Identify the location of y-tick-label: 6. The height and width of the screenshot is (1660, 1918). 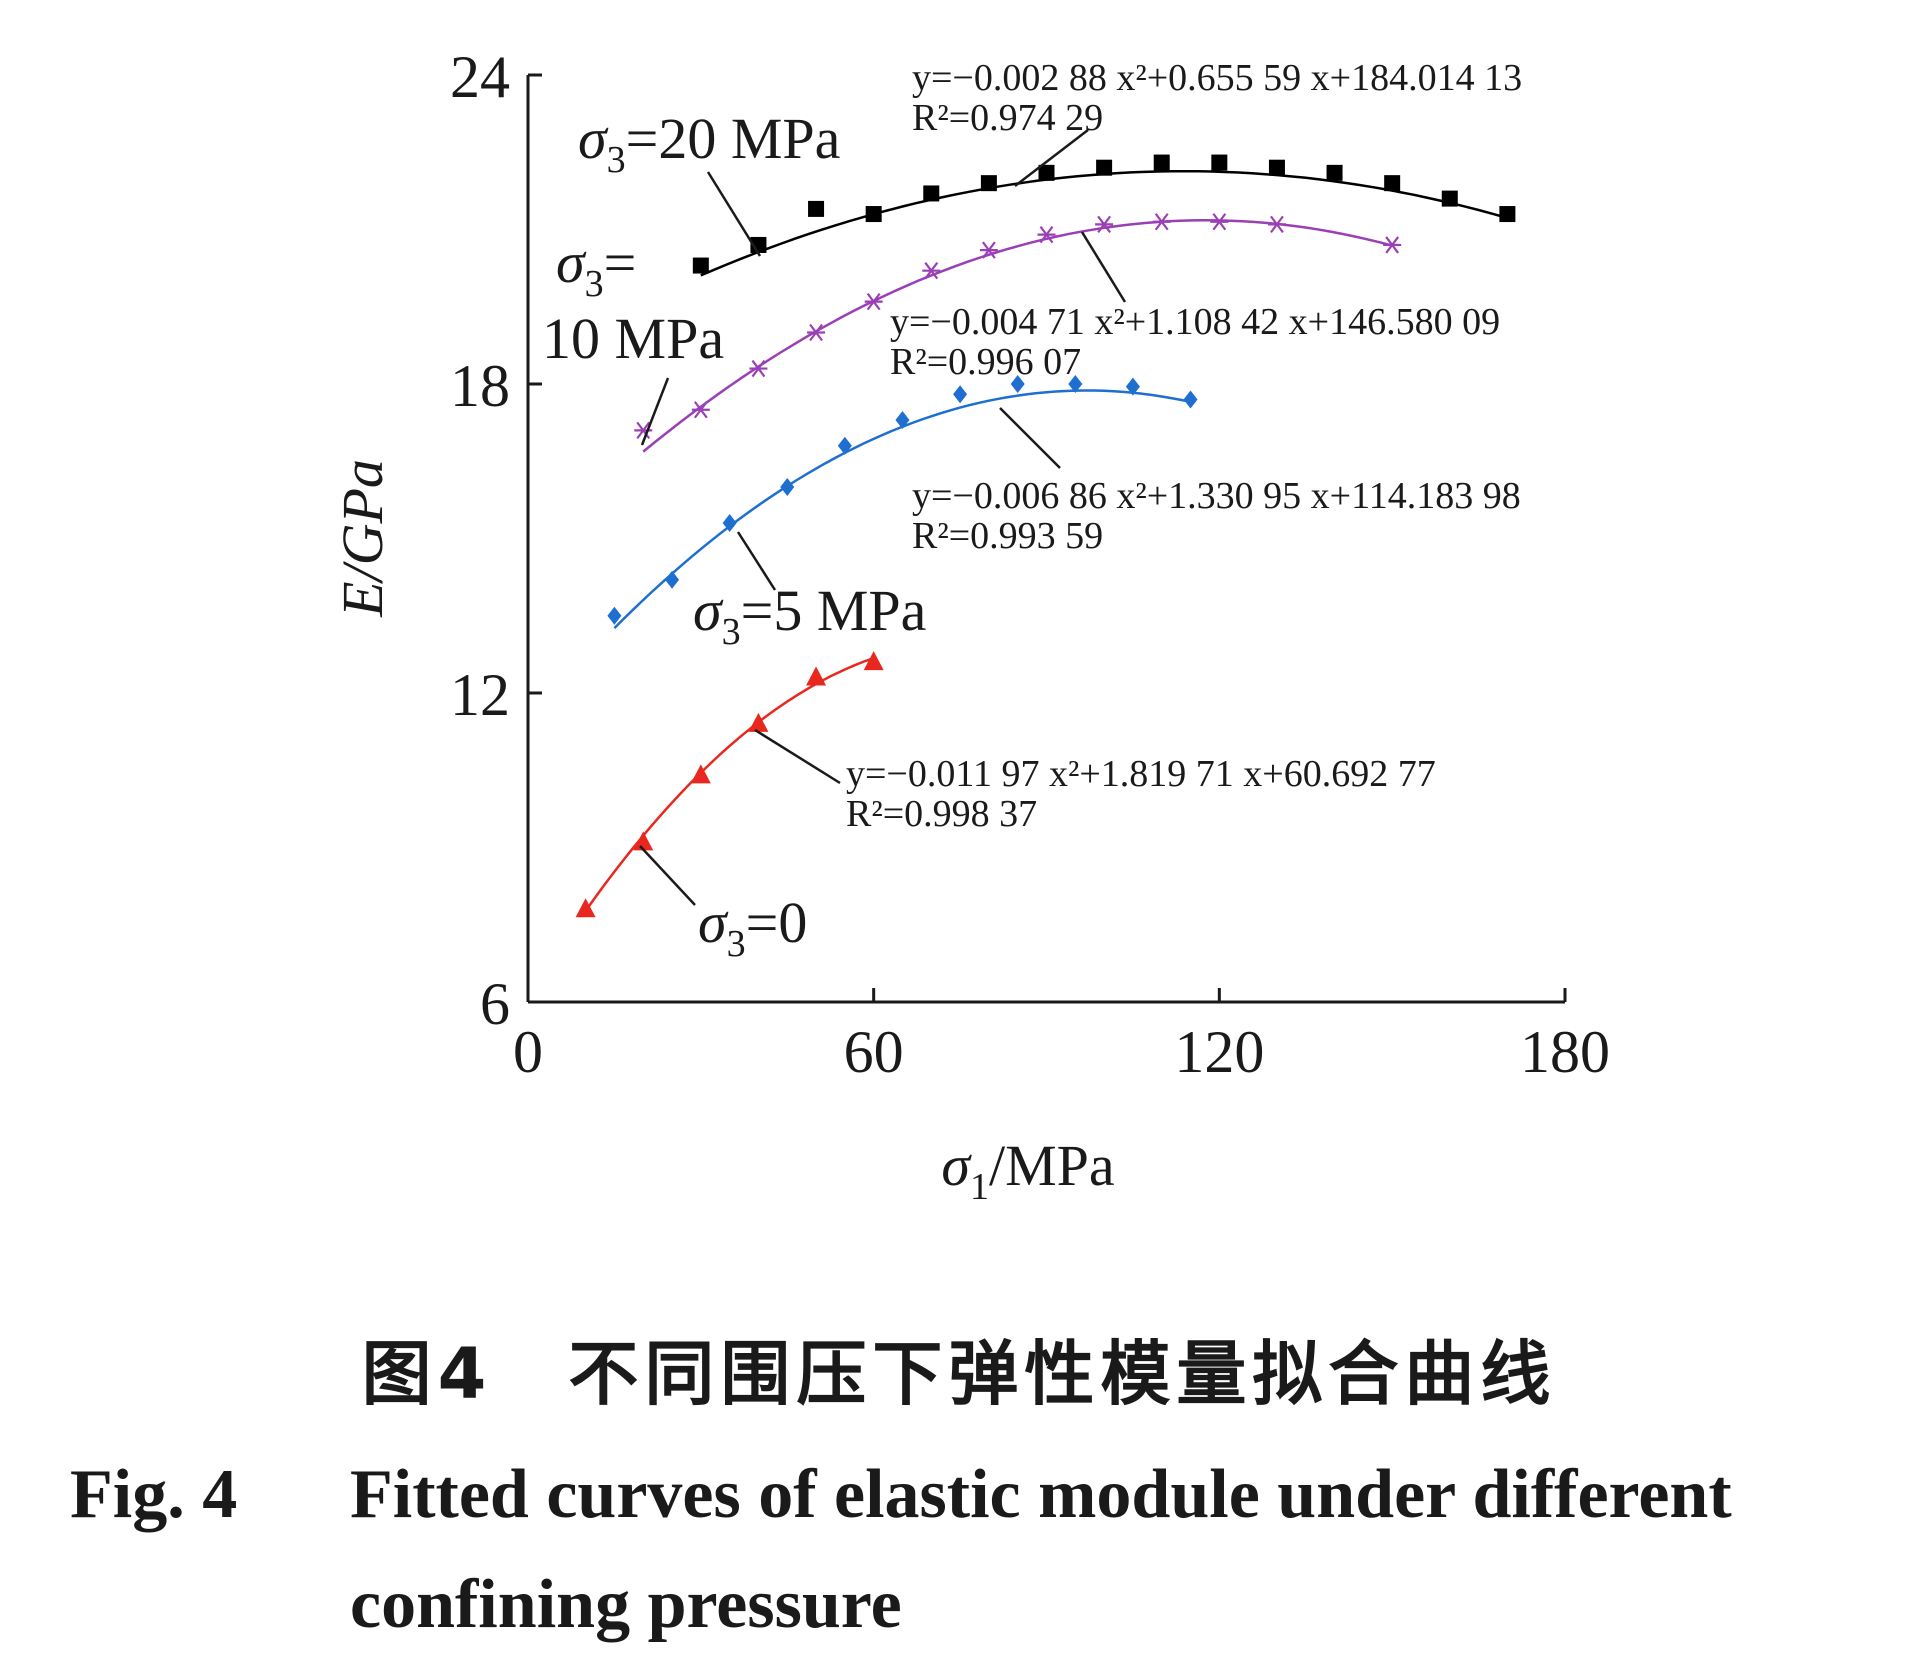
(495, 1004).